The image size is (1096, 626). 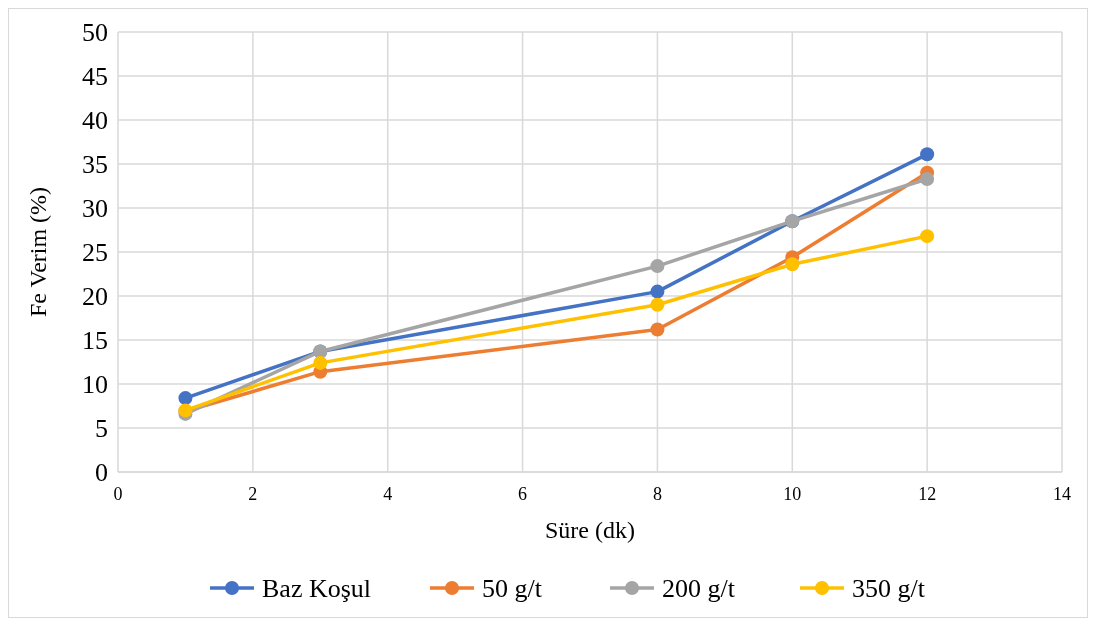 What do you see at coordinates (317, 589) in the screenshot?
I see `legend-label: Baz Koşul` at bounding box center [317, 589].